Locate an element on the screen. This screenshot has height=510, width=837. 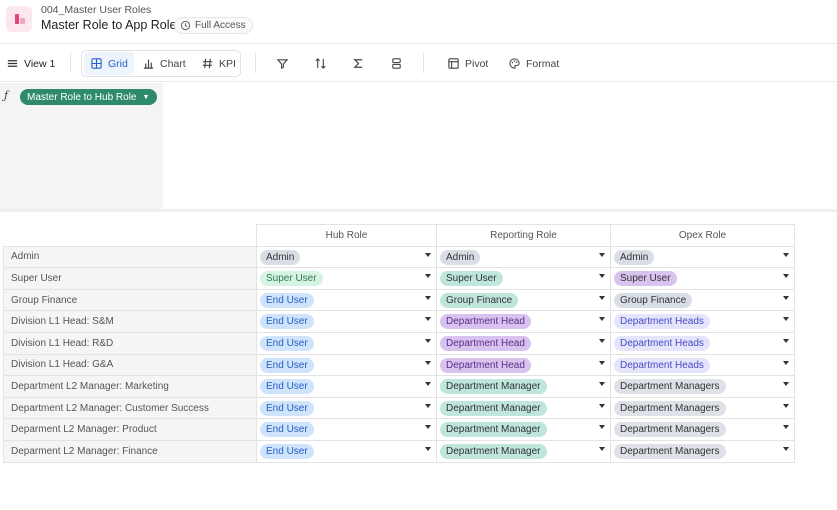
row-label: Department L2 Manager: Marketing is located at coordinates (130, 386).